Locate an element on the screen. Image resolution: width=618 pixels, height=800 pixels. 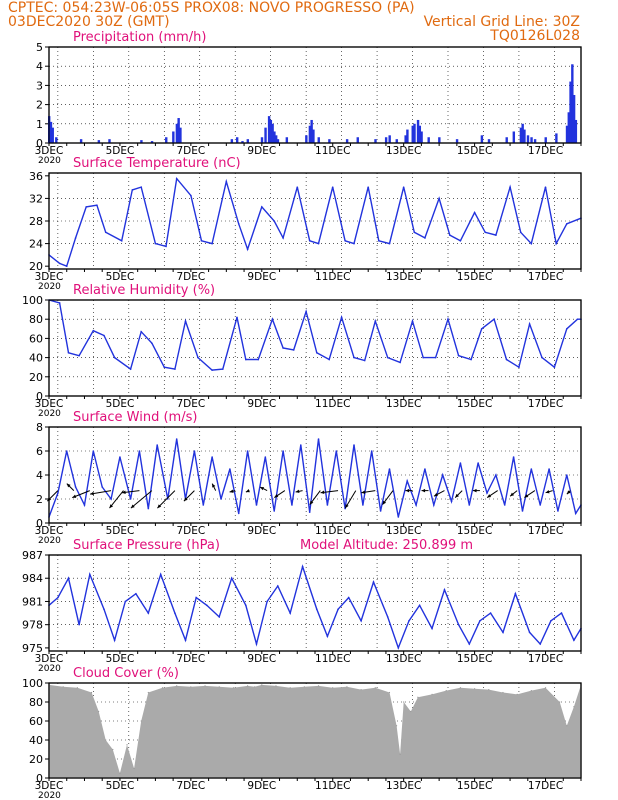
temp-xtick-label: 15DEC is located at coordinates (474, 277).